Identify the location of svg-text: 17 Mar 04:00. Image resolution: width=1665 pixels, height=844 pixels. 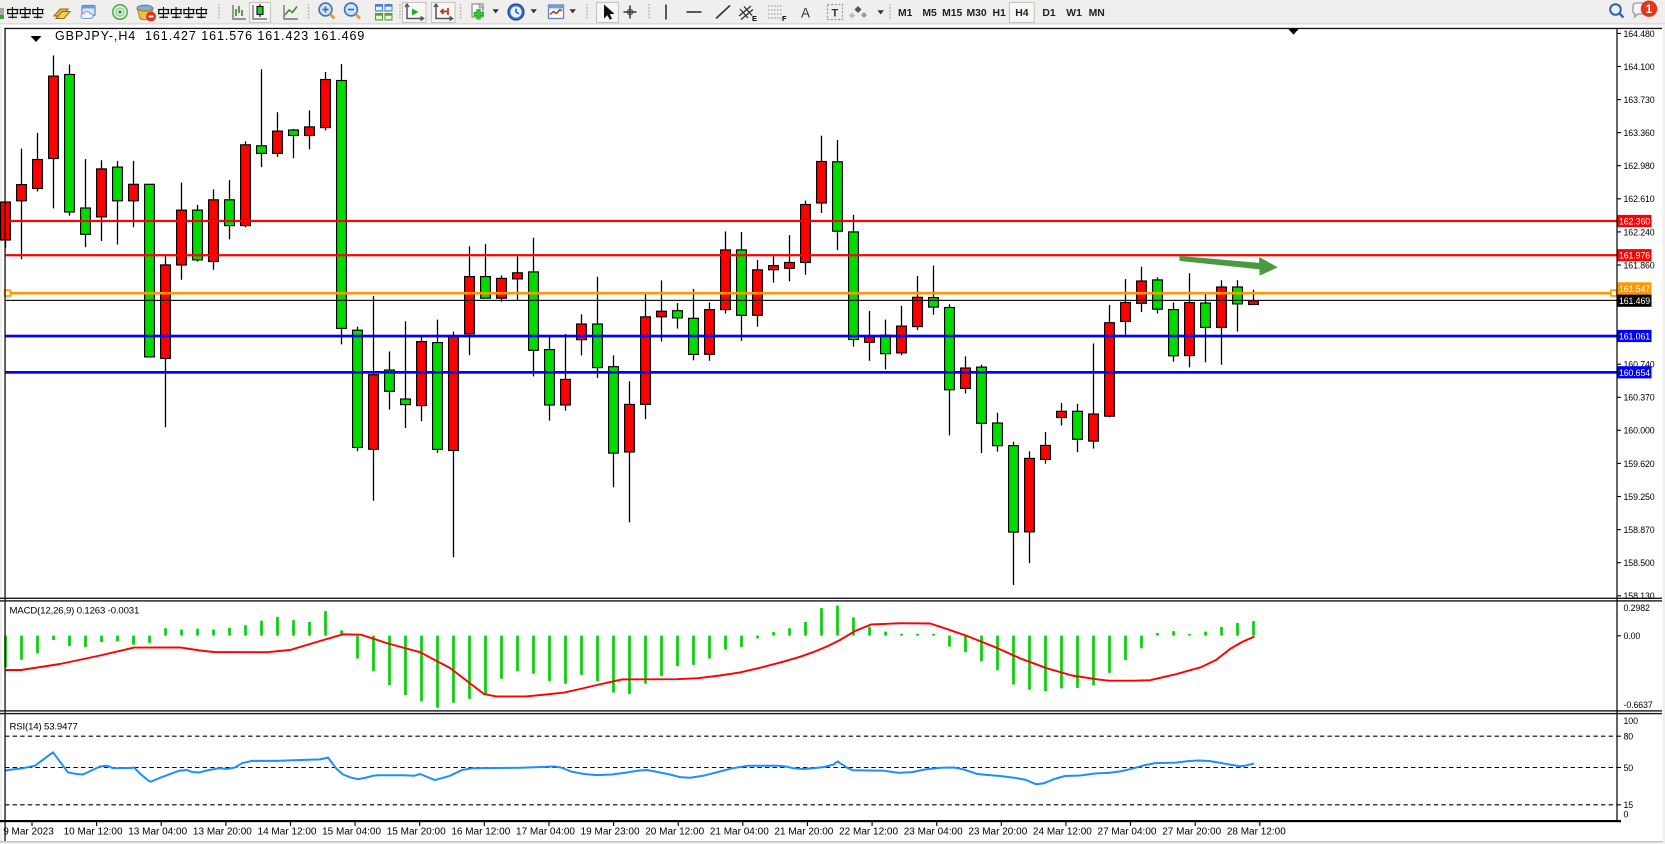
(545, 832).